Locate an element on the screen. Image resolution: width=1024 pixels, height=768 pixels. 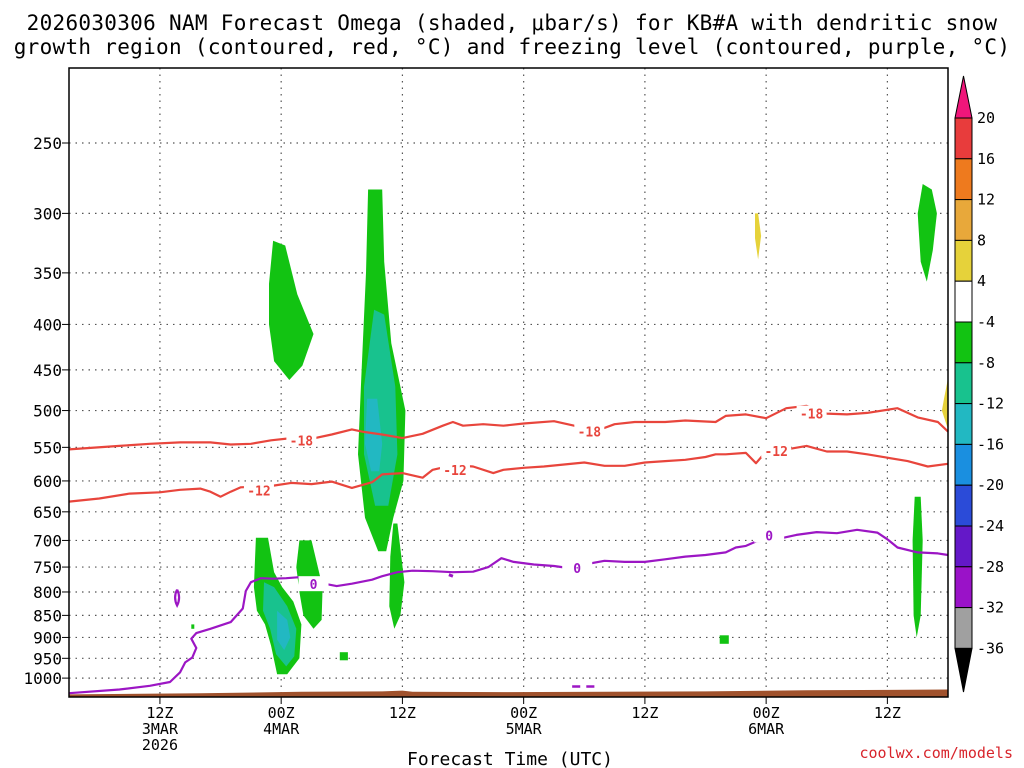
omega-region-green-upper-4mar is located at coordinates (291, 310).